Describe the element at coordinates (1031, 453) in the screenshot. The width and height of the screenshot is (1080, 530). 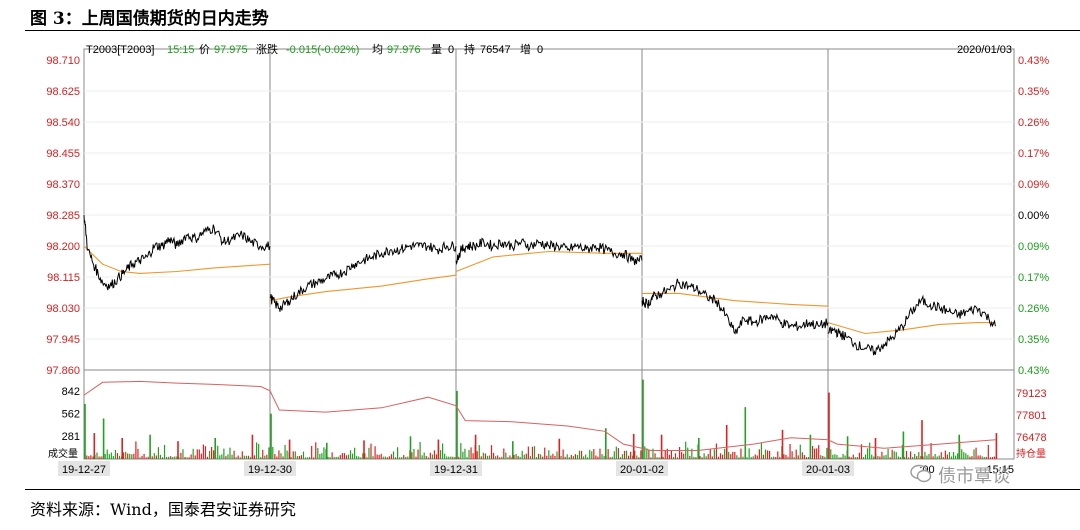
I see `oi-axis-label: 持仓量` at that location.